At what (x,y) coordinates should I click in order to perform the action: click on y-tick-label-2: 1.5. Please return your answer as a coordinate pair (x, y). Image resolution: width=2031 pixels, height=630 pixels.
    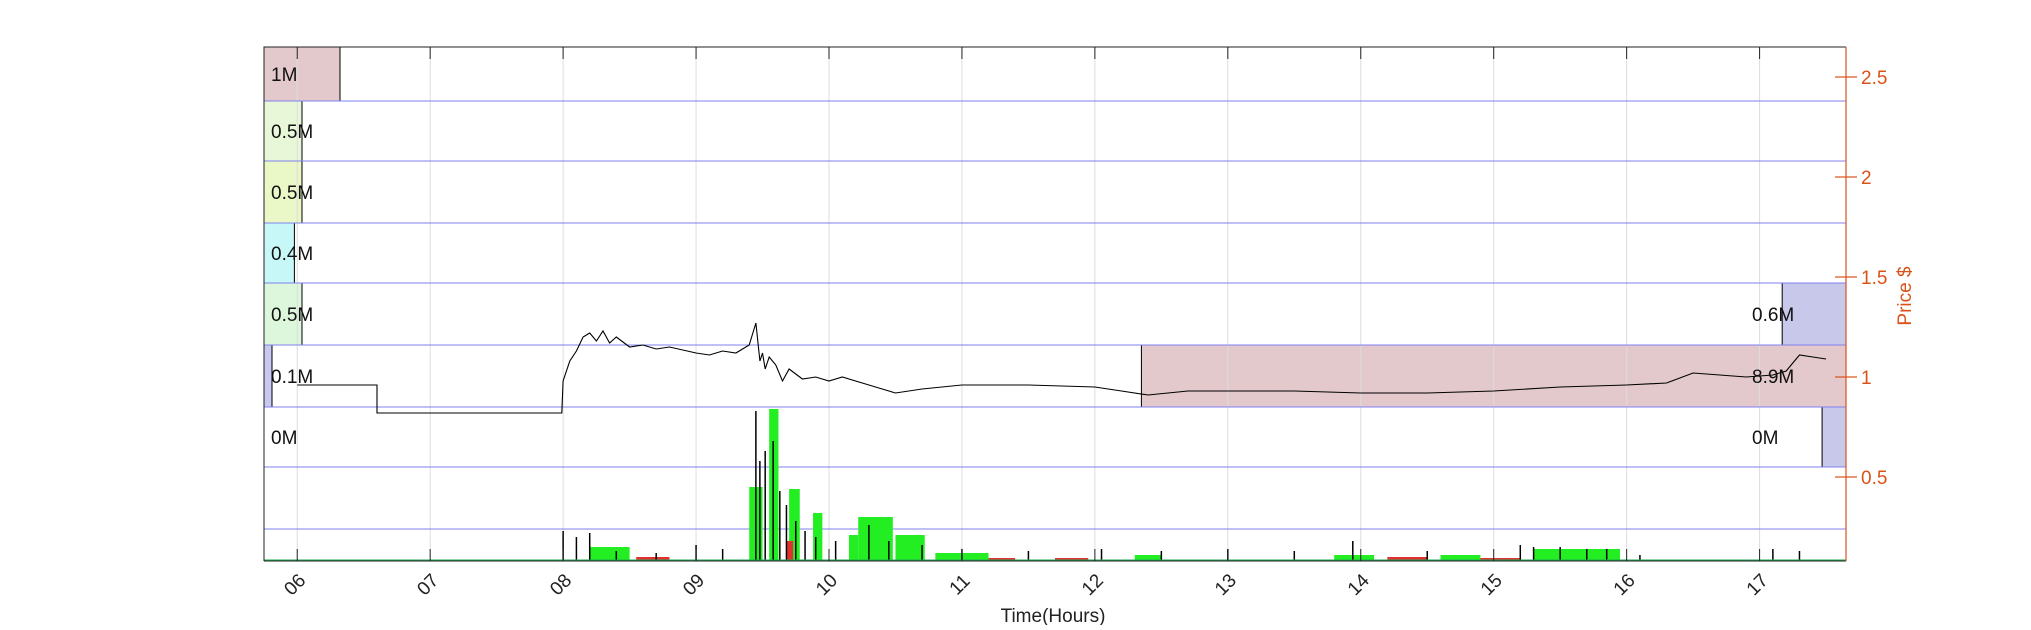
    Looking at the image, I should click on (1874, 278).